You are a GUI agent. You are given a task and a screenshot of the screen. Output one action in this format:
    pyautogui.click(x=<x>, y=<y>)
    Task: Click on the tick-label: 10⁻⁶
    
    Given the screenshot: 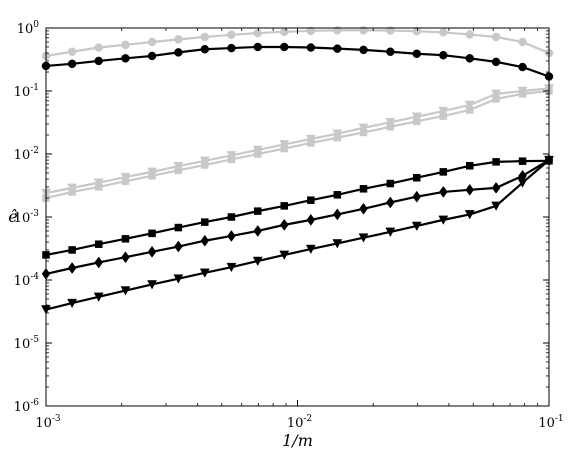 What is the action you would take?
    pyautogui.click(x=27, y=406)
    